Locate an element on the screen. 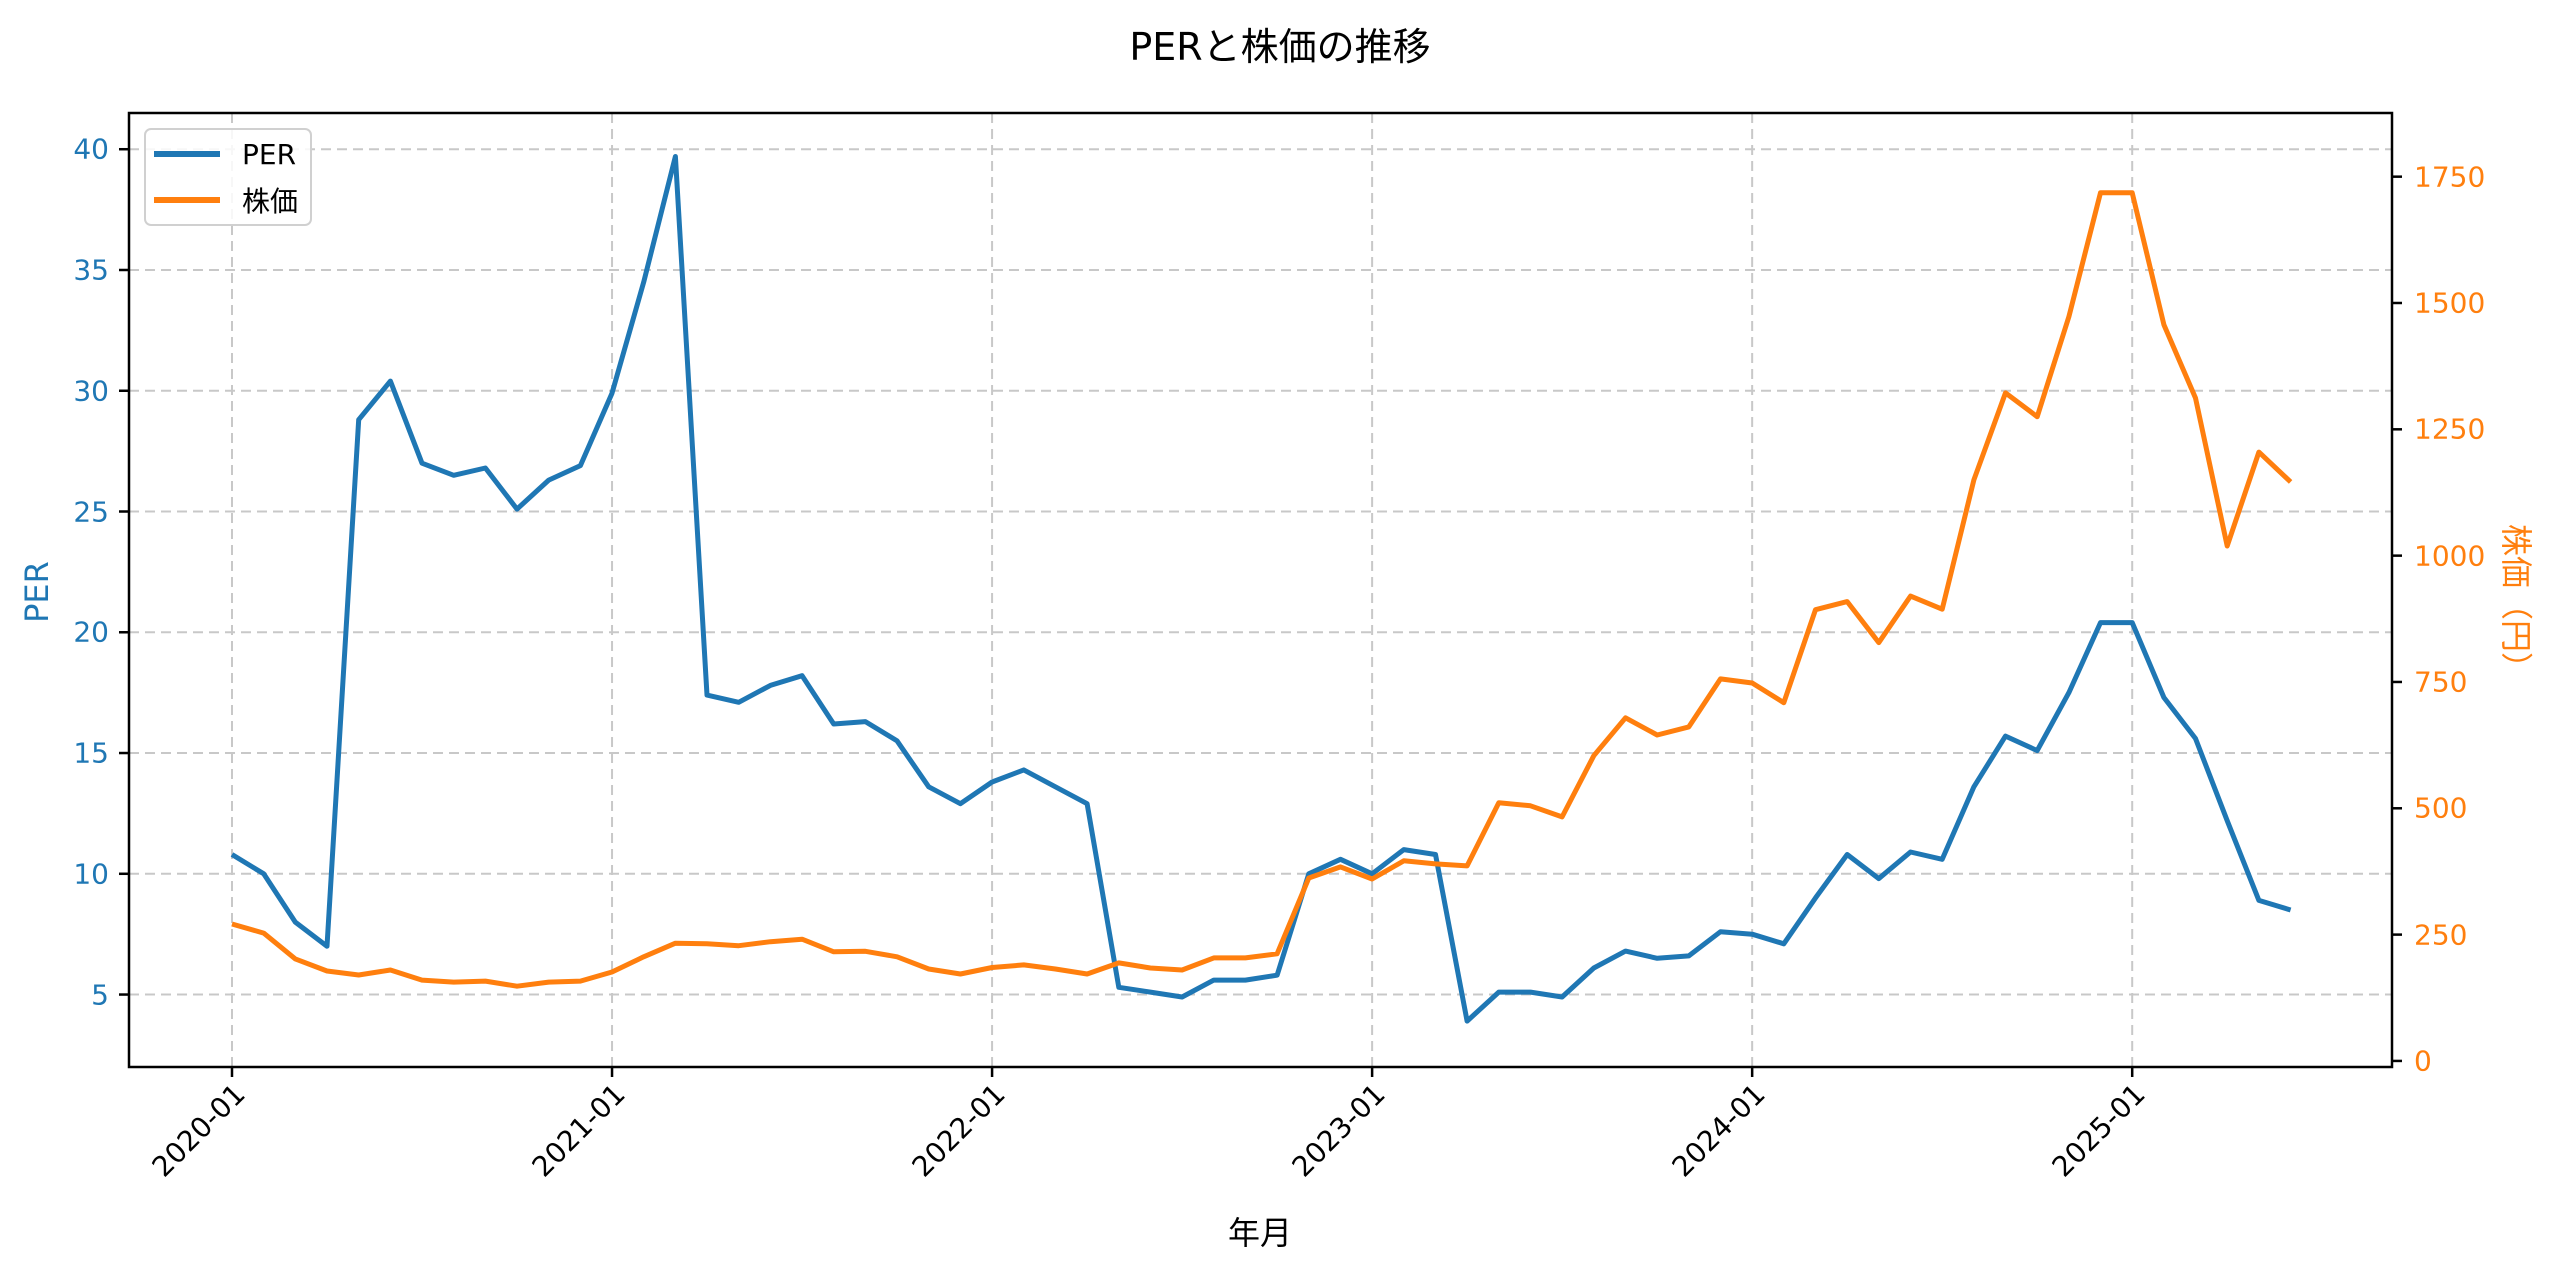 This screenshot has height=1269, width=2560. y-right-tick-label: 0 is located at coordinates (2423, 1061).